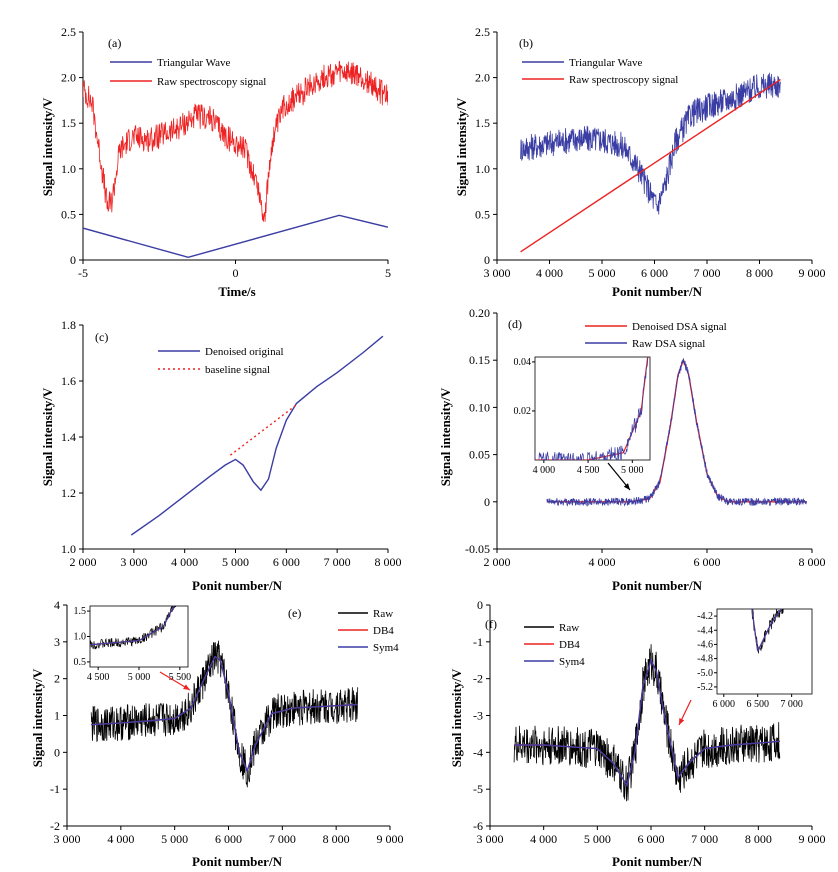 This screenshot has height=872, width=838. Describe the element at coordinates (482, 32) in the screenshot. I see `y-tick-label: 2.5` at that location.